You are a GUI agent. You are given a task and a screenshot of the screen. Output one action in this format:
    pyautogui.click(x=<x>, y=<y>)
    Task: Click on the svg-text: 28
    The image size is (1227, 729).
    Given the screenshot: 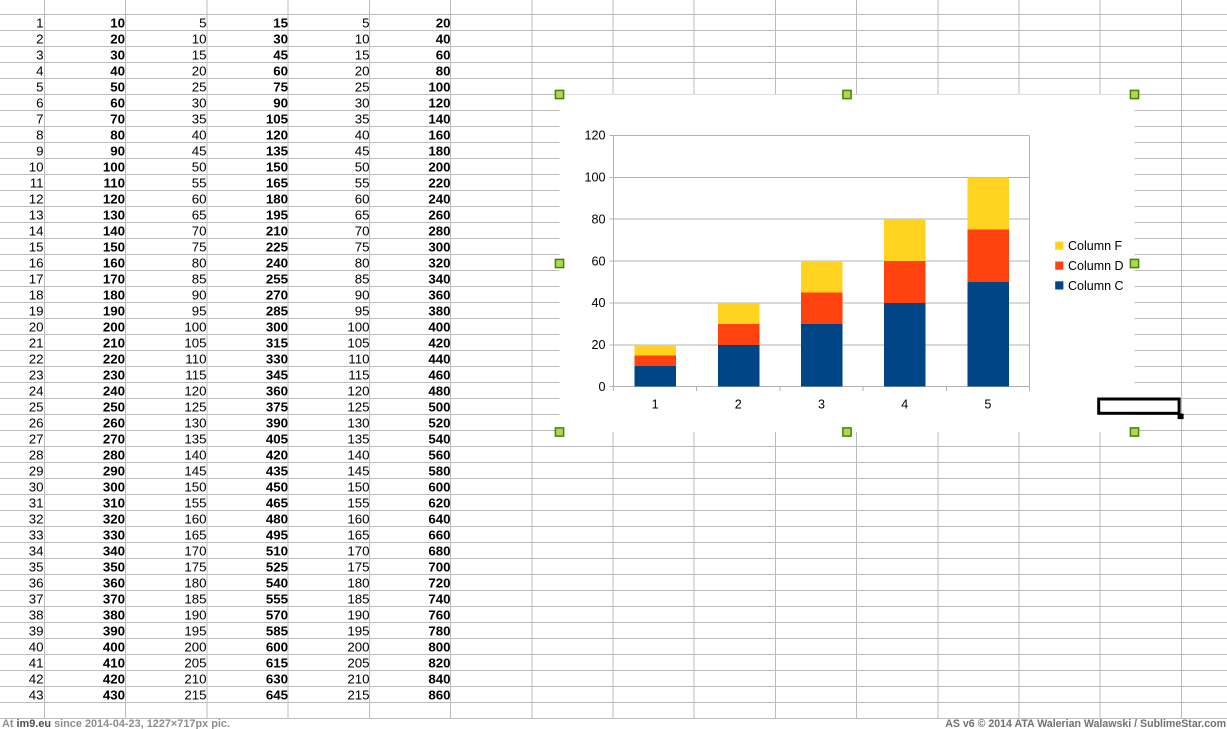 What is the action you would take?
    pyautogui.click(x=36, y=454)
    